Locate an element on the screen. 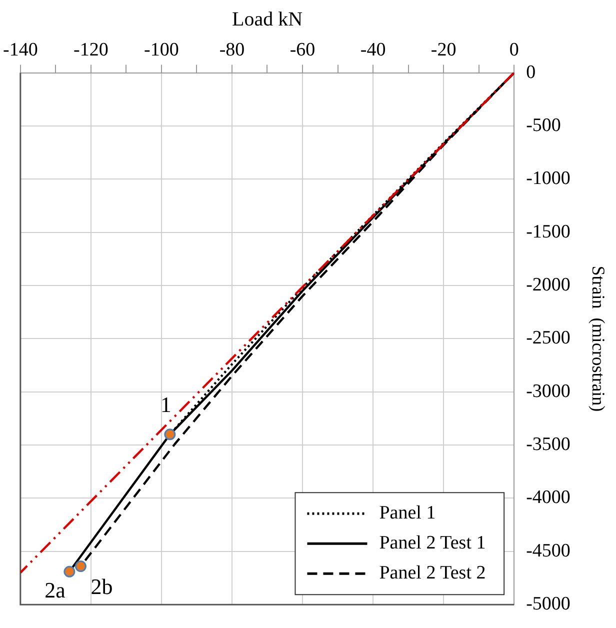  y-tick-label: -2500 is located at coordinates (548, 338).